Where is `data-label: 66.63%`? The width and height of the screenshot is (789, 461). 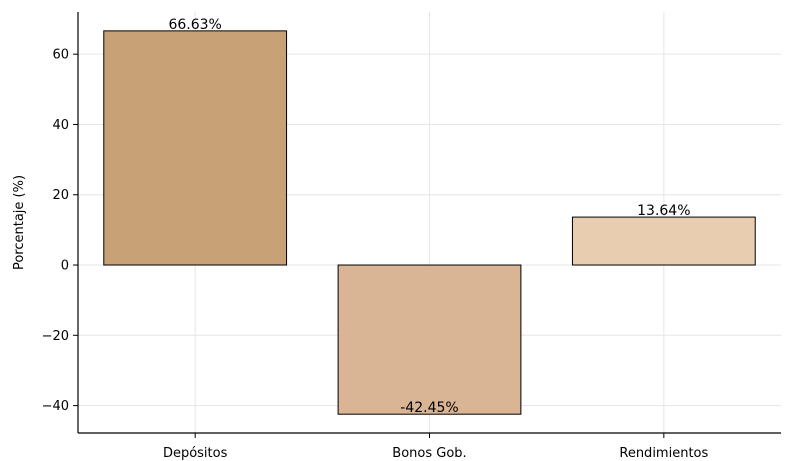
data-label: 66.63% is located at coordinates (194, 25).